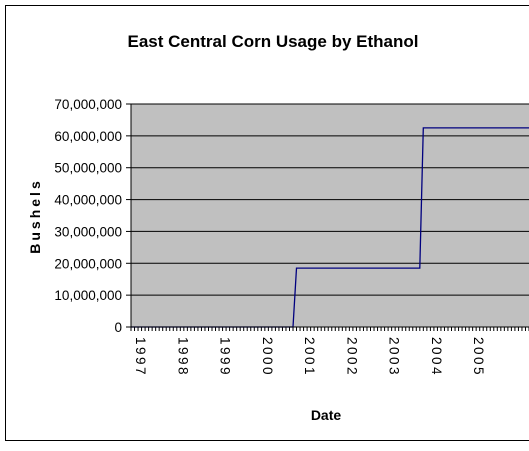  Describe the element at coordinates (88, 263) in the screenshot. I see `y-tick-label: 20,000,000` at that location.